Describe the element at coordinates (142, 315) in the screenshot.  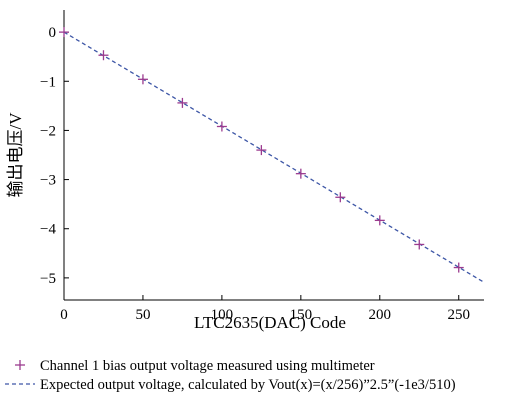
I see `x-tick-label: 50` at that location.